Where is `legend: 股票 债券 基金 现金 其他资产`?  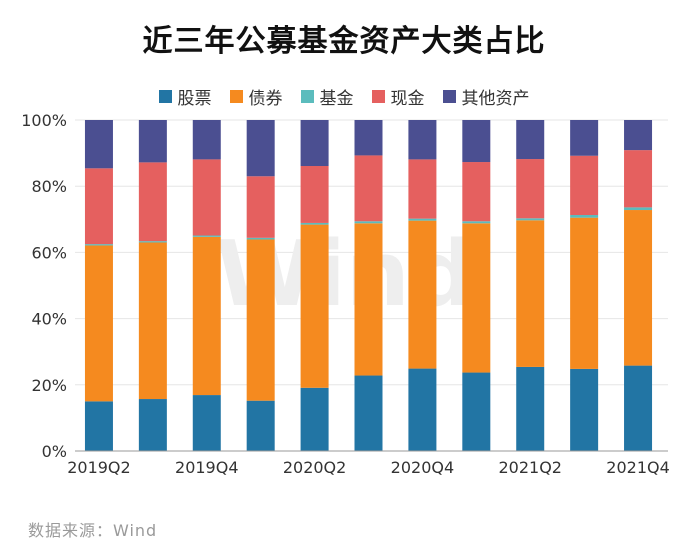 legend: 股票 债券 基金 现金 其他资产 is located at coordinates (344, 96).